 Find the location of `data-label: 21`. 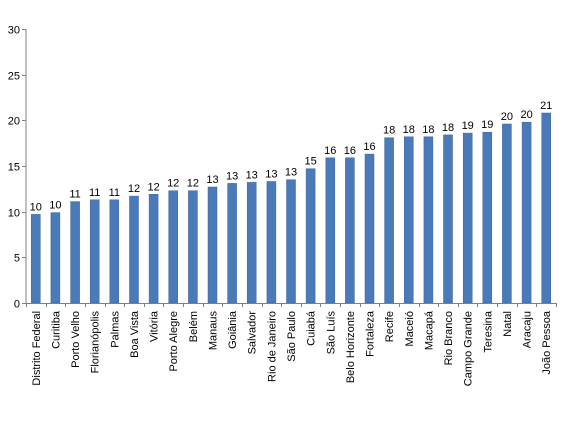

data-label: 21 is located at coordinates (546, 106).